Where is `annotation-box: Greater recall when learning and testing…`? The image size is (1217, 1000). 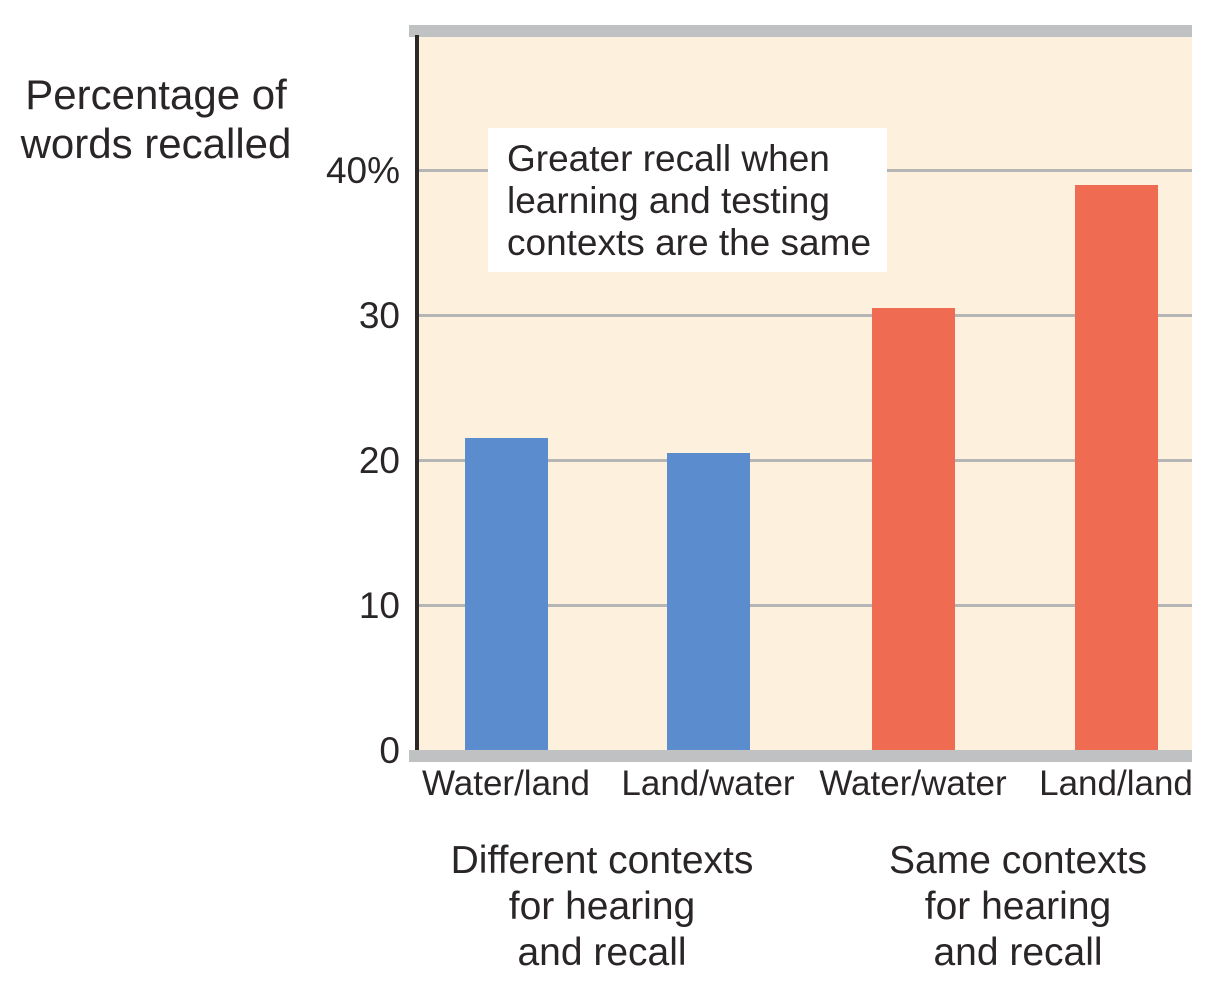
annotation-box: Greater recall when learning and testing… is located at coordinates (687, 200).